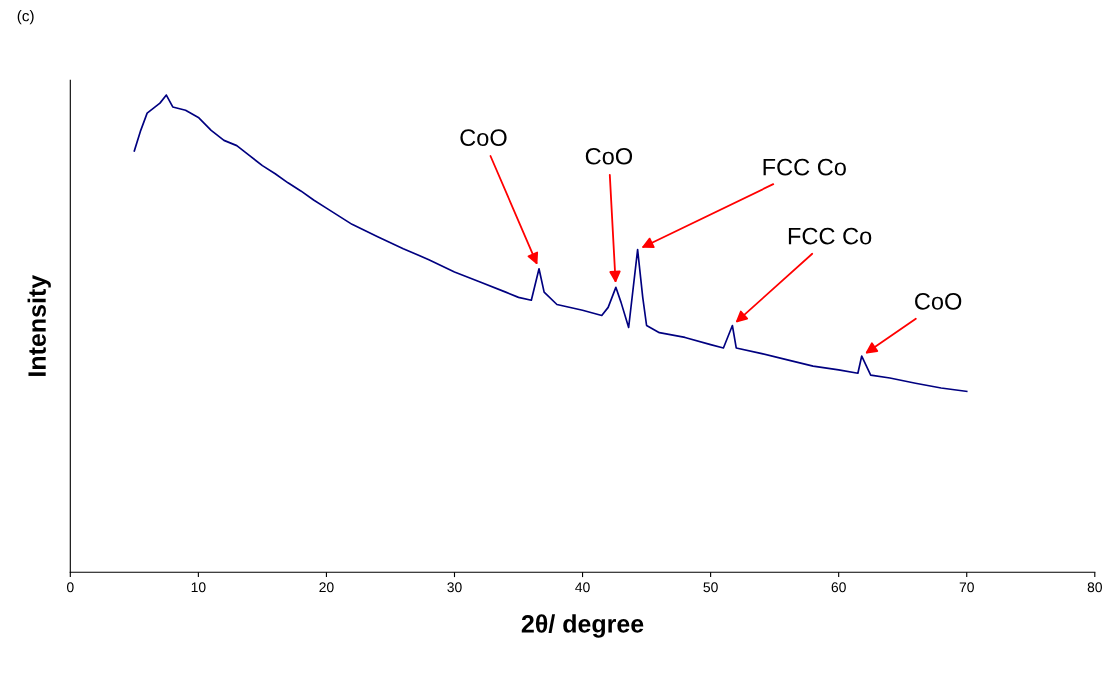  Describe the element at coordinates (198, 587) in the screenshot. I see `x-tick-label: 10` at that location.